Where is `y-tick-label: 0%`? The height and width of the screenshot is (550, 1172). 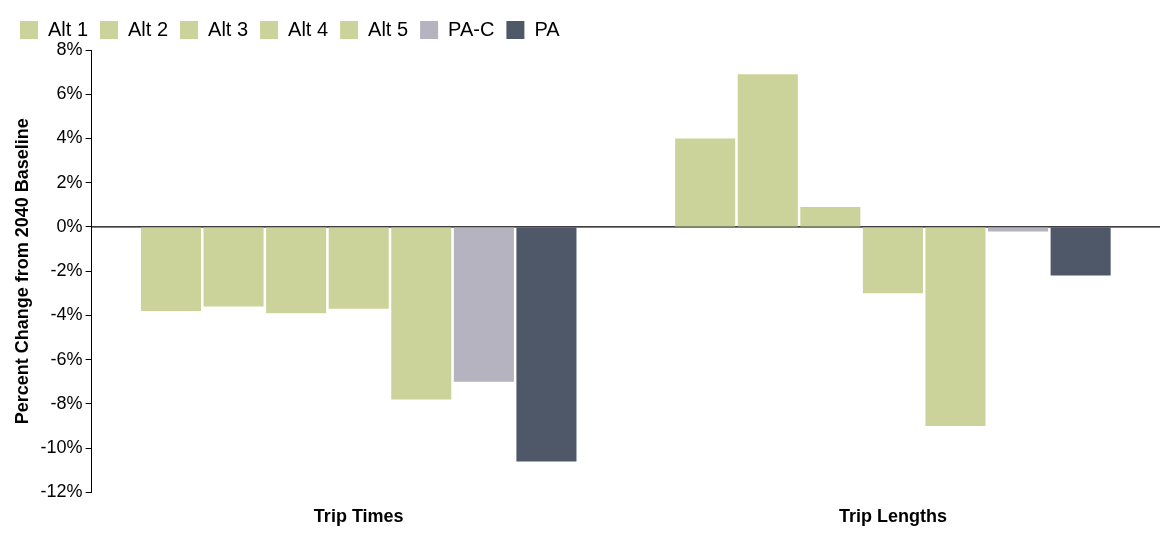 y-tick-label: 0% is located at coordinates (69, 225).